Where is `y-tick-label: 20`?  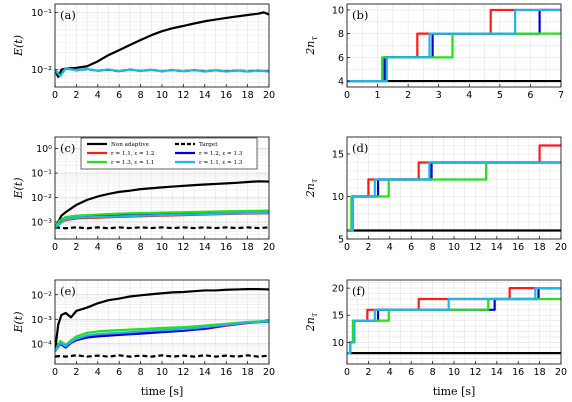 y-tick-label: 20 is located at coordinates (338, 289).